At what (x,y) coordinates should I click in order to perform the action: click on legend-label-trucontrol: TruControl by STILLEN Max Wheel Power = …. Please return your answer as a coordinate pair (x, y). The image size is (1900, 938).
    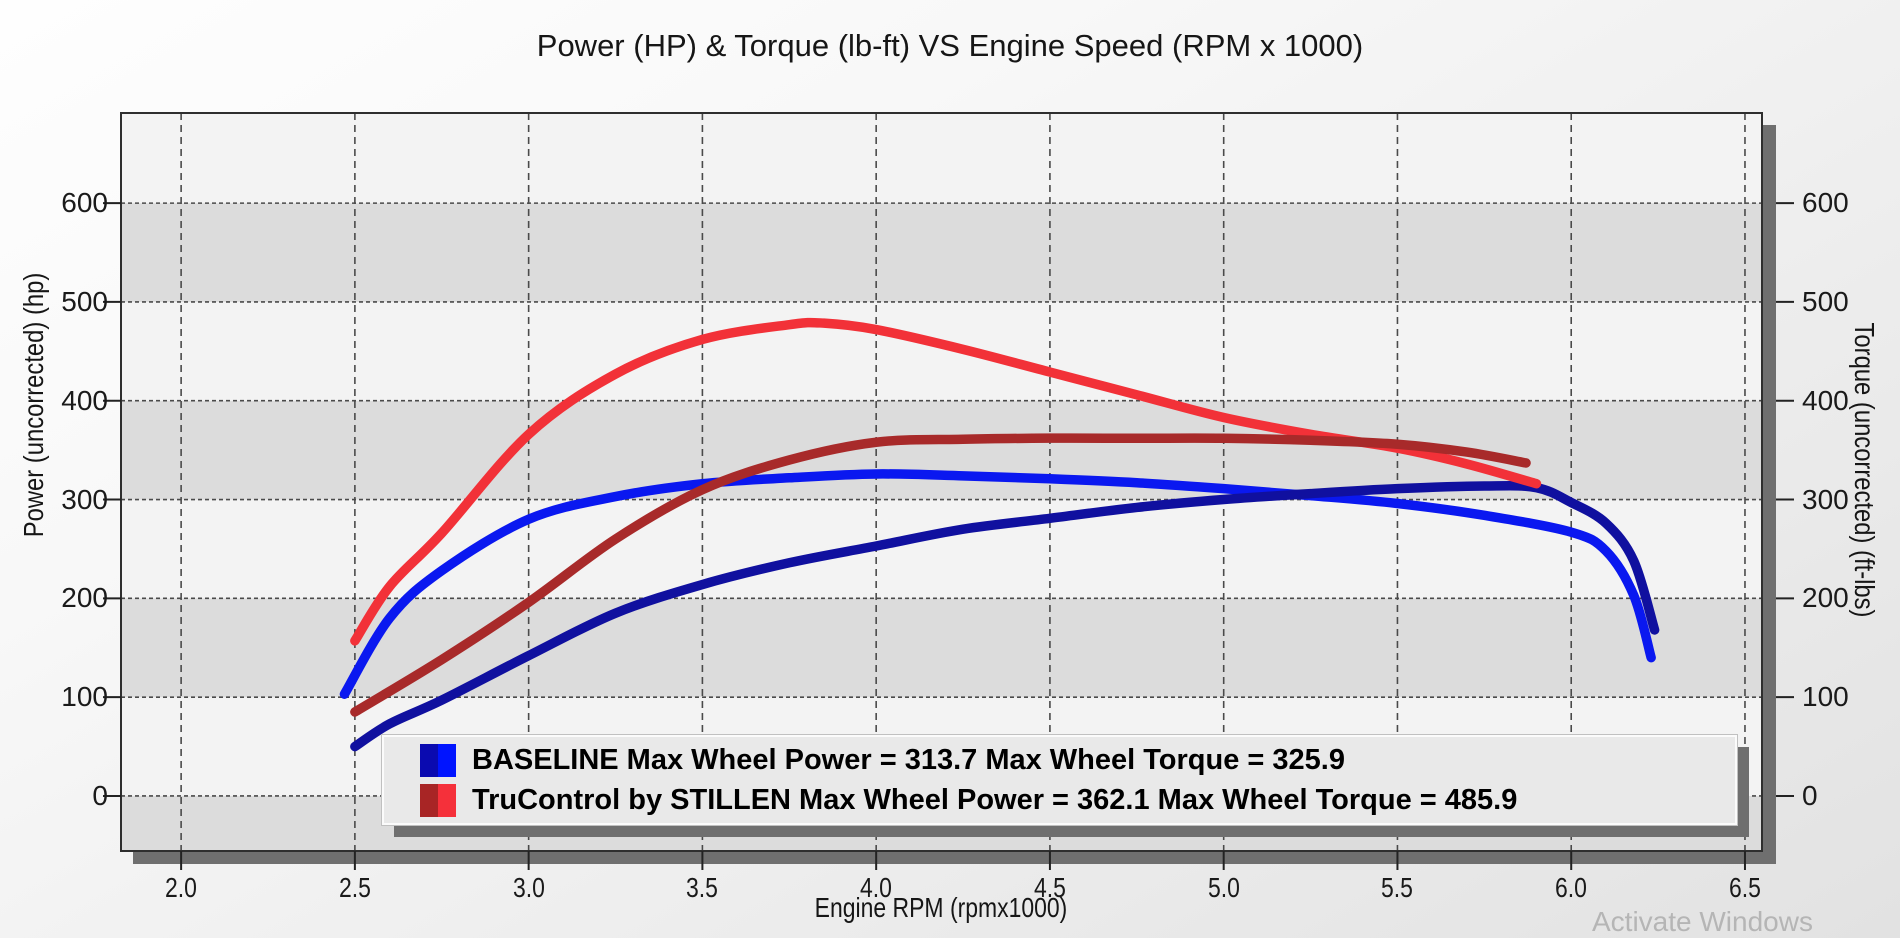
    Looking at the image, I should click on (995, 799).